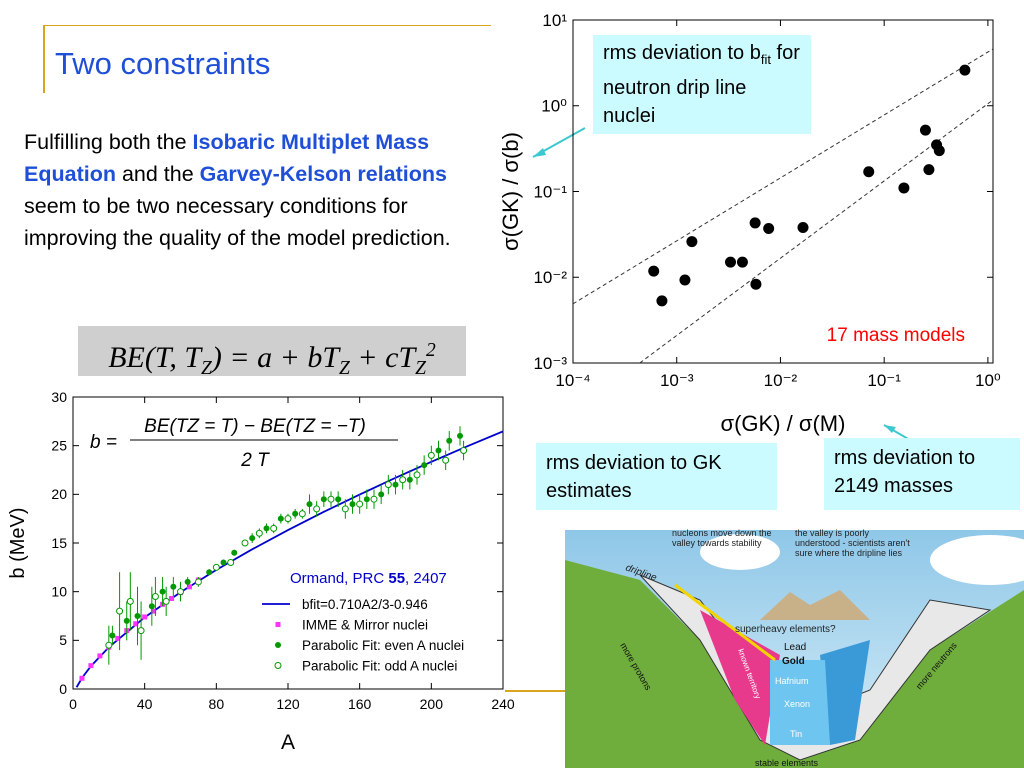  What do you see at coordinates (845, 692) in the screenshot?
I see `known-region` at bounding box center [845, 692].